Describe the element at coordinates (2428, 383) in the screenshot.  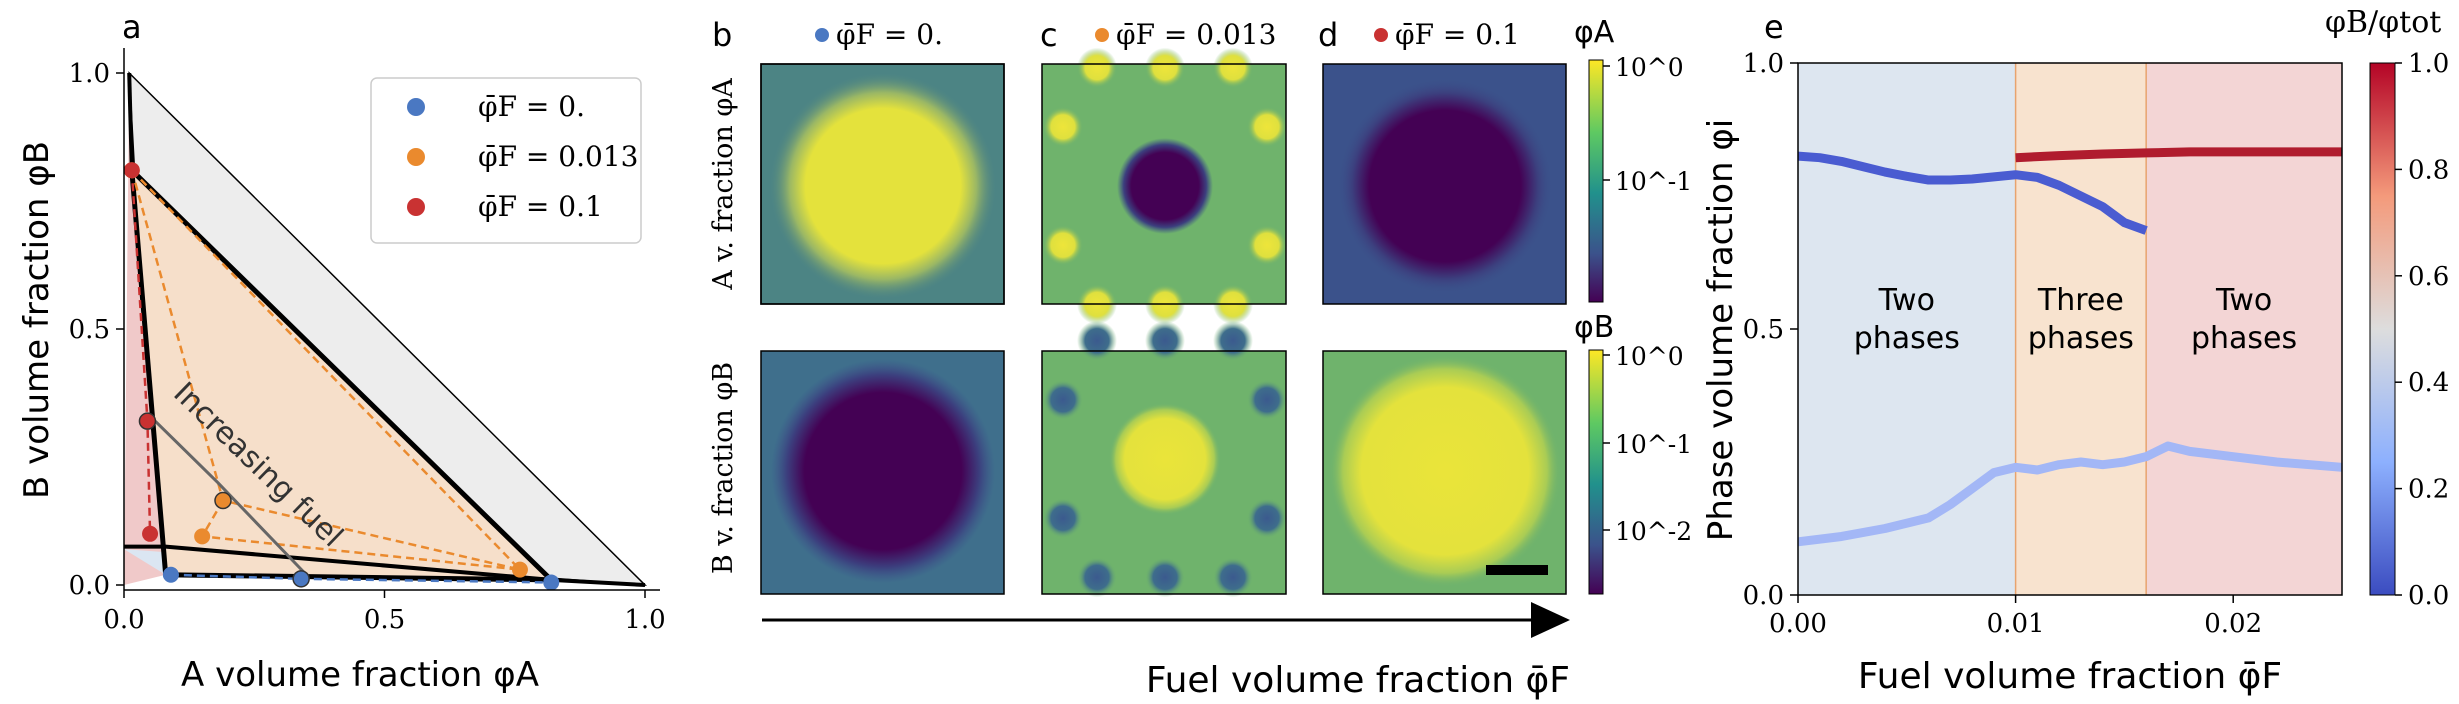
I see `e-cb-tick-label-2: 0.4` at that location.